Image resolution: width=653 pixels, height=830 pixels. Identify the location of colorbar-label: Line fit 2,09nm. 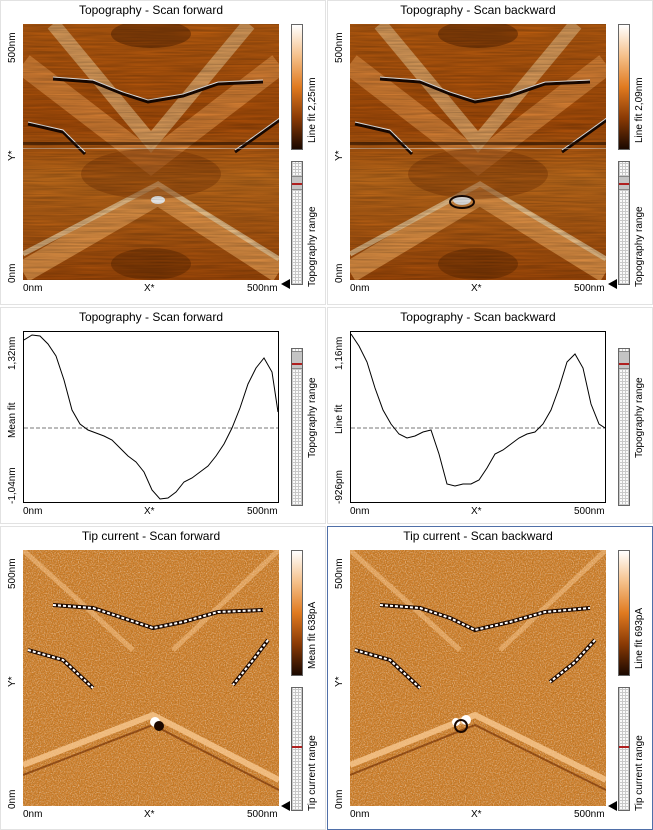
(639, 110).